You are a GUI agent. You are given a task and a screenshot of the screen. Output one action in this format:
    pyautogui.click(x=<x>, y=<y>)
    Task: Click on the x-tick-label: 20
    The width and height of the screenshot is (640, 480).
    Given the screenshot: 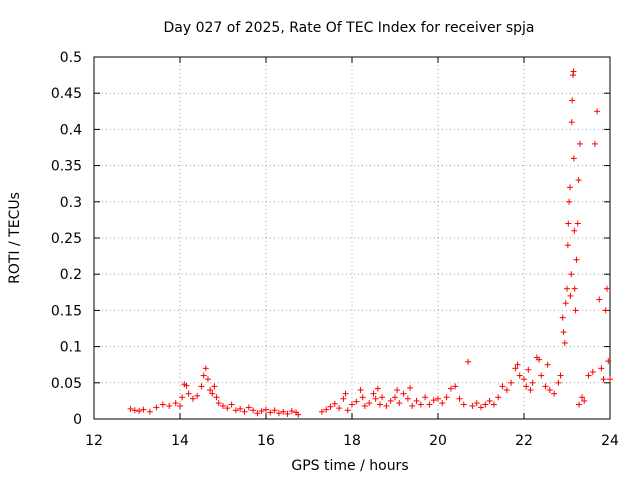 What is the action you would take?
    pyautogui.click(x=438, y=441)
    